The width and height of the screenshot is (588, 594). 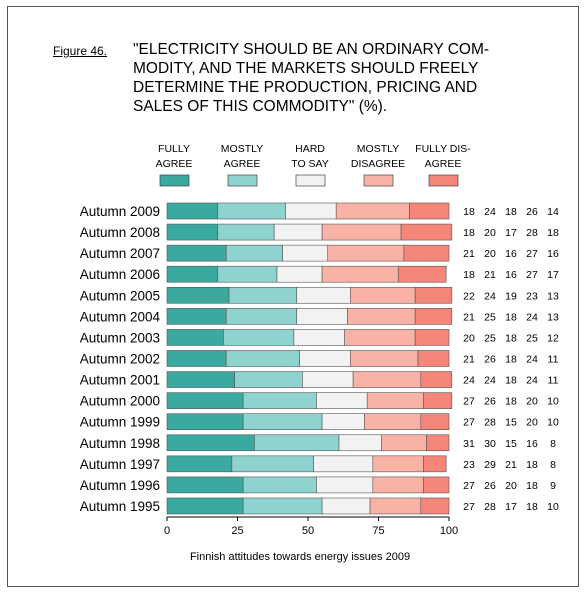 What do you see at coordinates (120, 253) in the screenshot?
I see `category-label: Autumn 2007` at bounding box center [120, 253].